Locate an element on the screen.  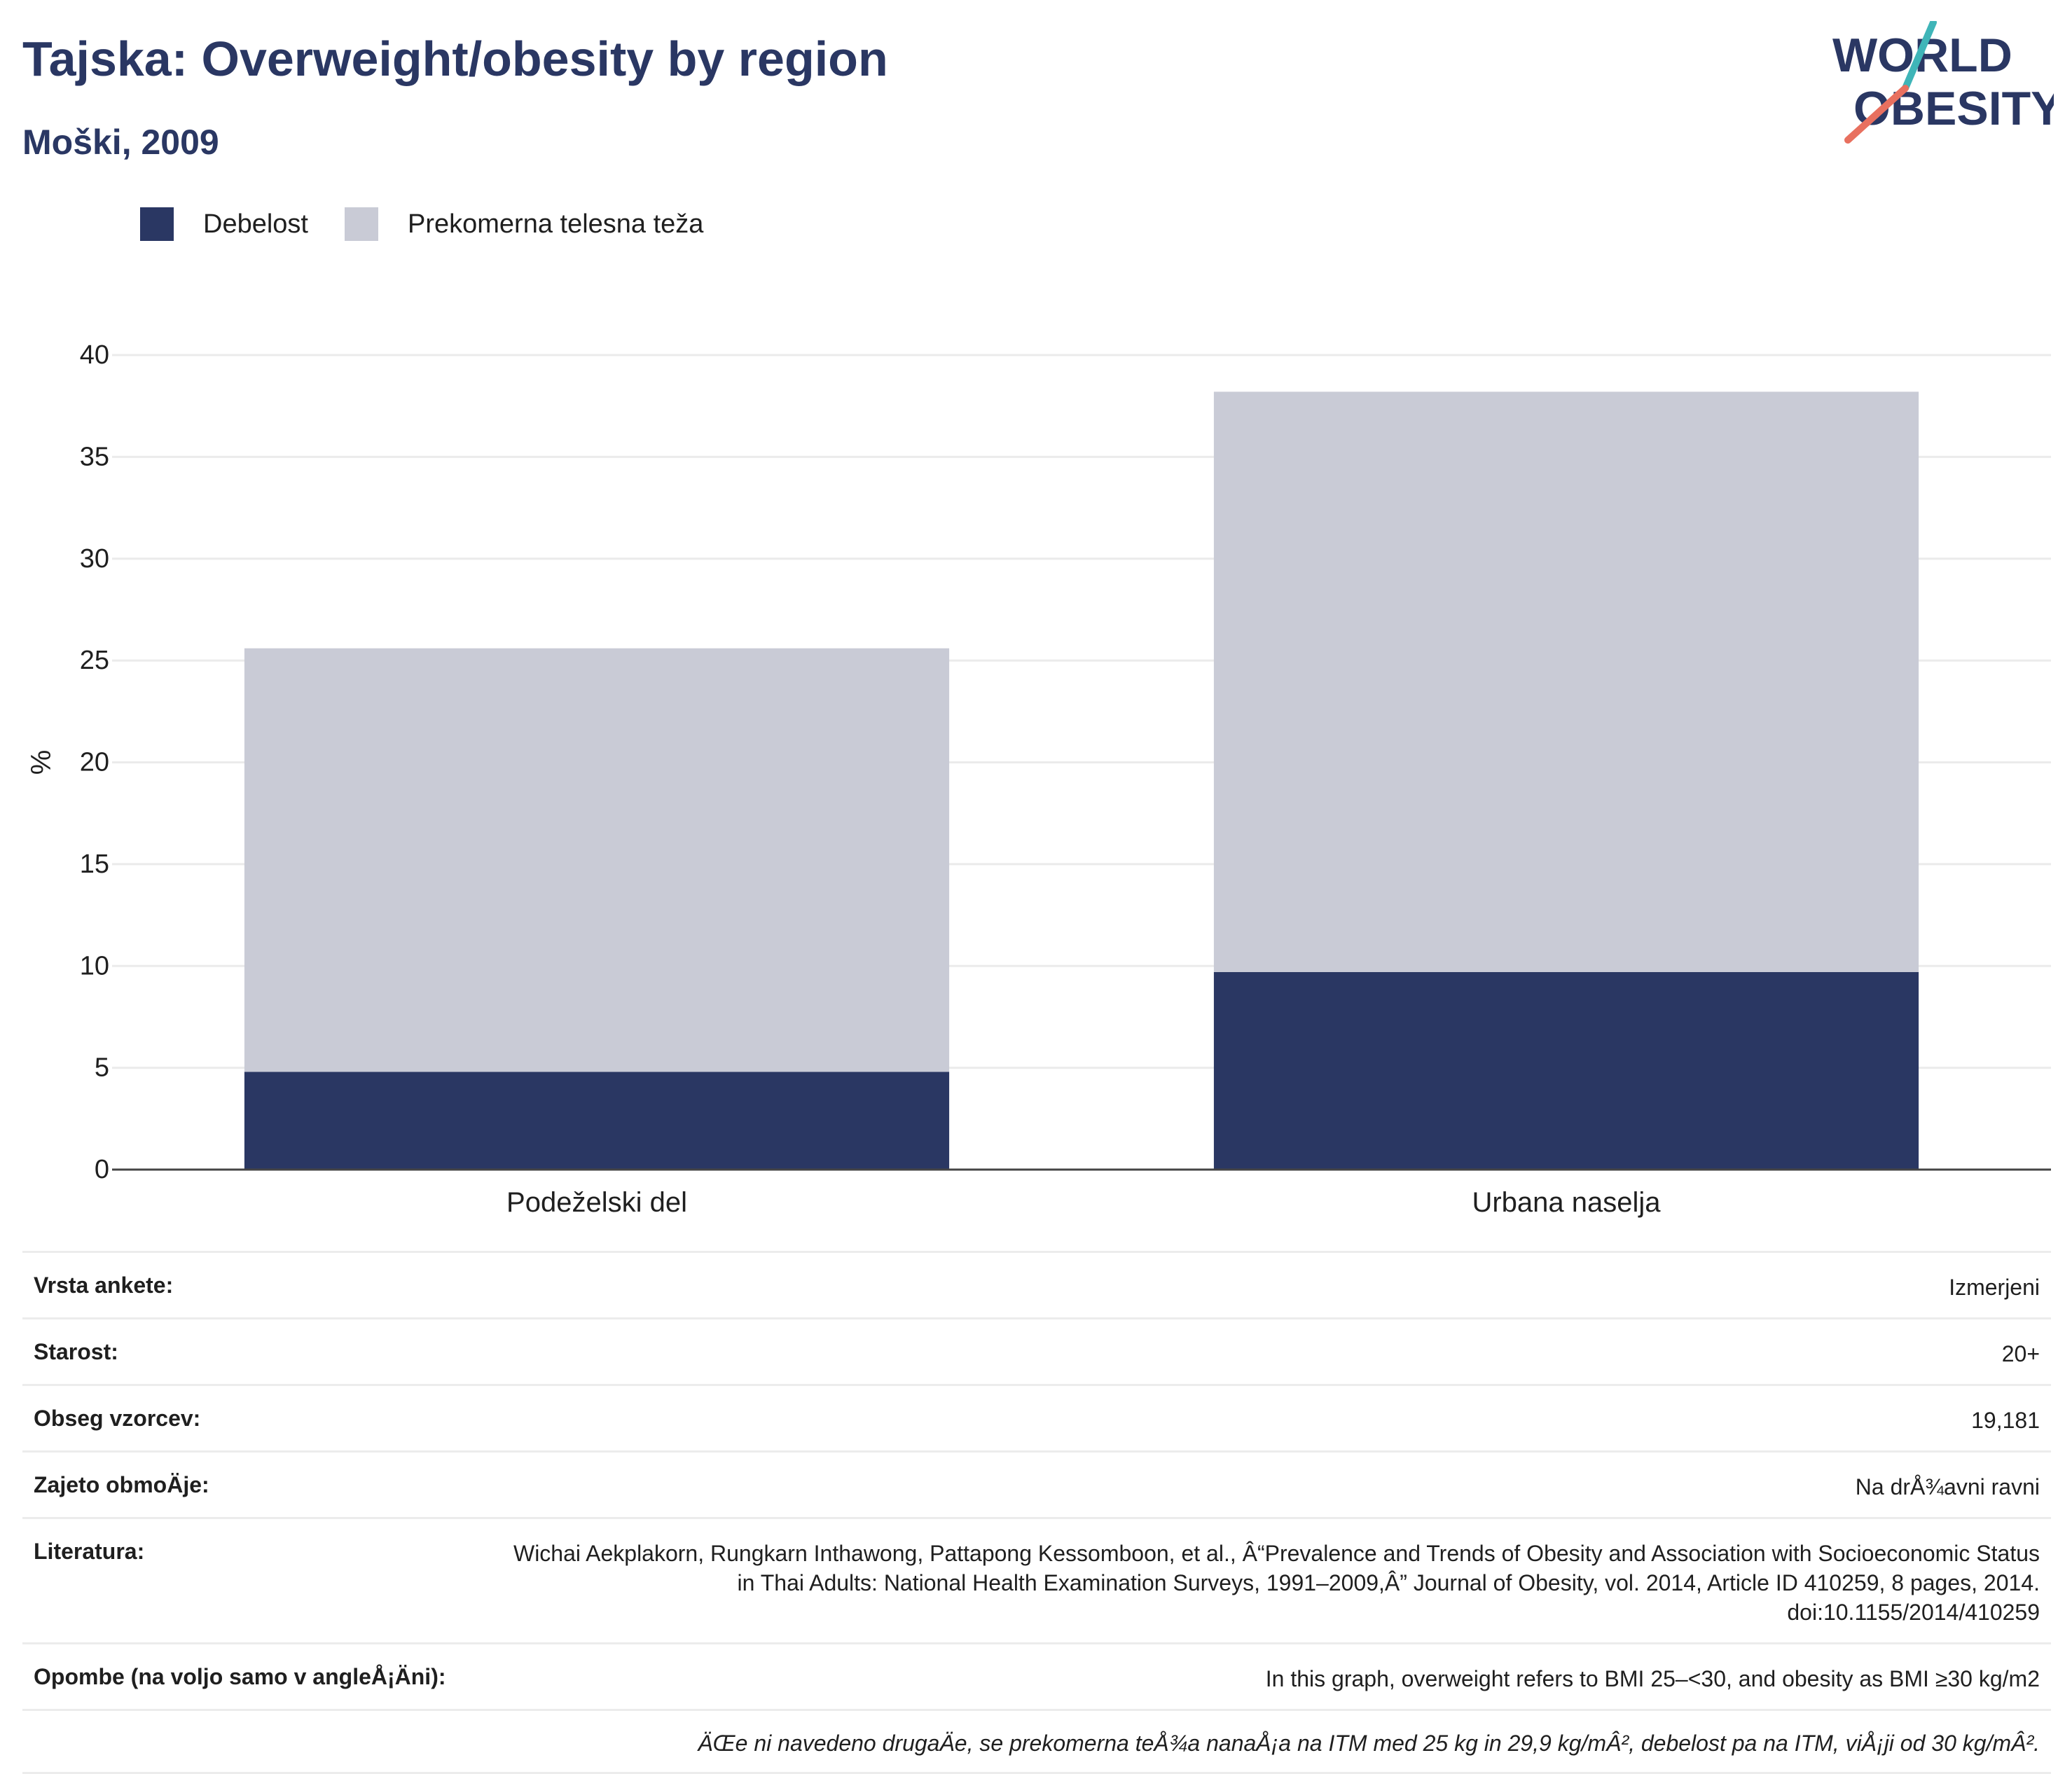
x-tick-label: Urbana naselja is located at coordinates (1566, 1202).